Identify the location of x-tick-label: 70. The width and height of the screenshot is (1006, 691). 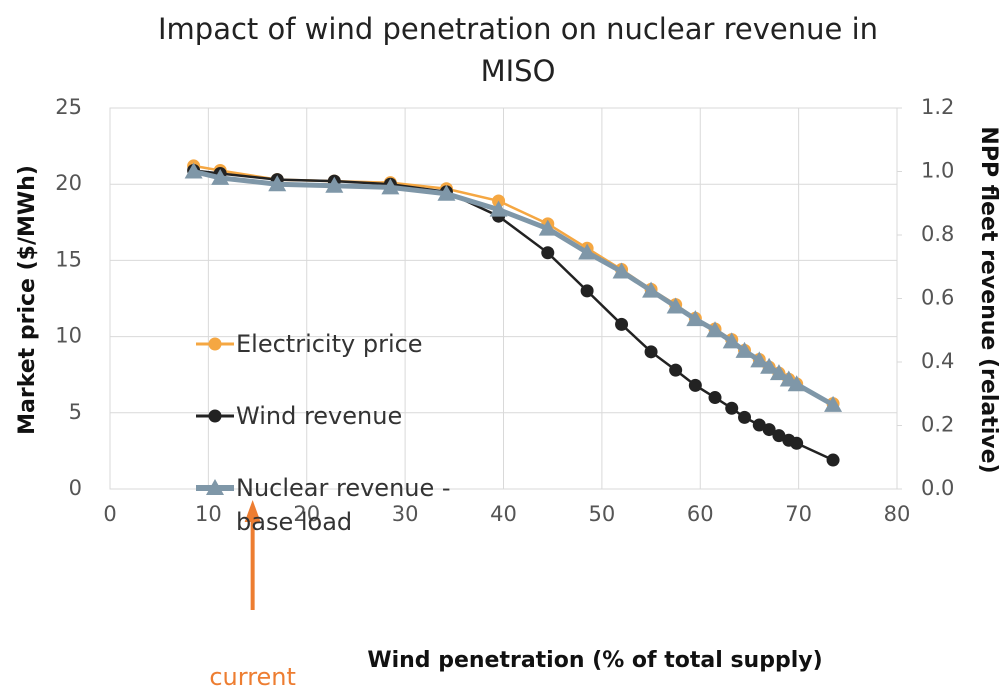
(798, 514).